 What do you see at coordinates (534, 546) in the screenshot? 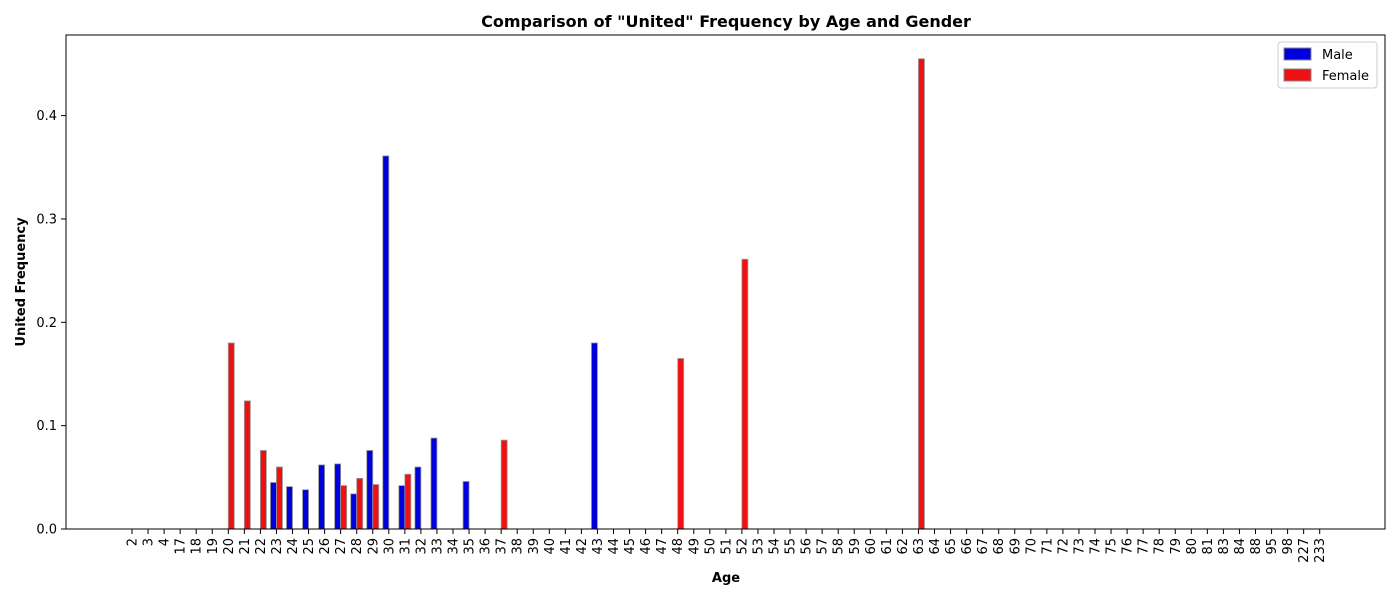
I see `x-tick-label: 39` at bounding box center [534, 546].